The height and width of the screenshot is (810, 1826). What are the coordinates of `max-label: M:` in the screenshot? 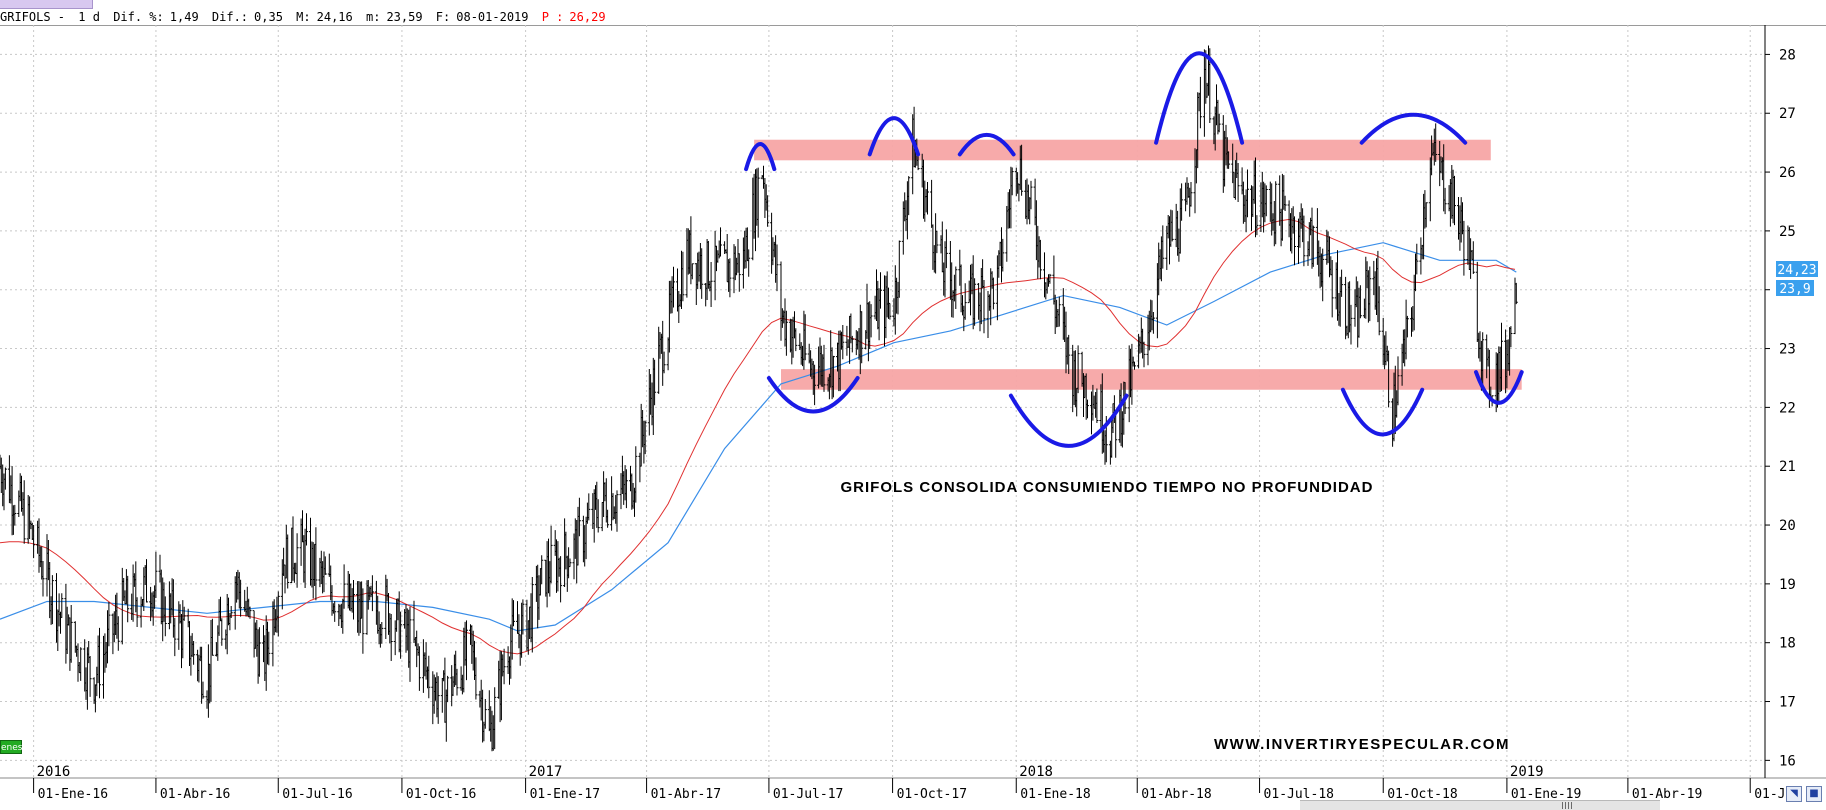 It's located at (303, 17).